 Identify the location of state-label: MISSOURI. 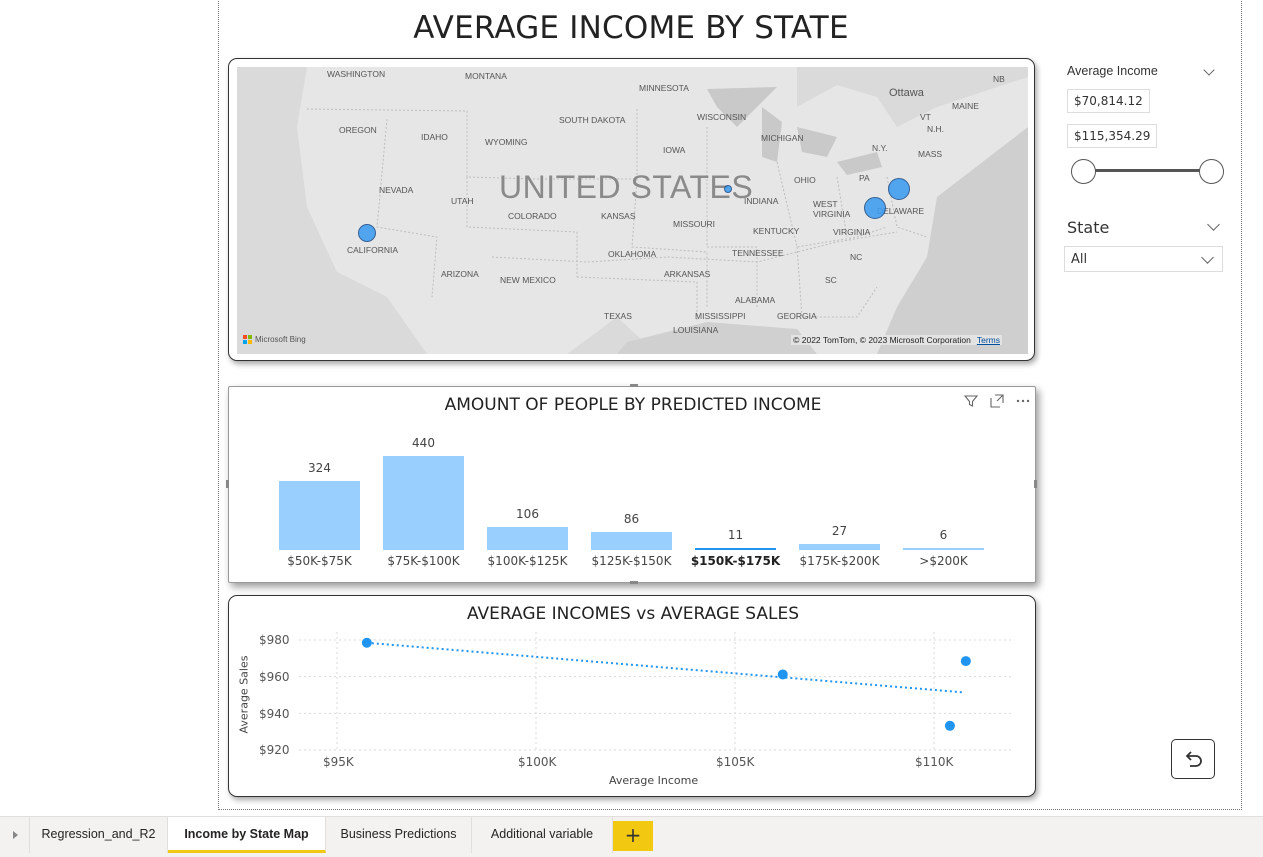
(694, 224).